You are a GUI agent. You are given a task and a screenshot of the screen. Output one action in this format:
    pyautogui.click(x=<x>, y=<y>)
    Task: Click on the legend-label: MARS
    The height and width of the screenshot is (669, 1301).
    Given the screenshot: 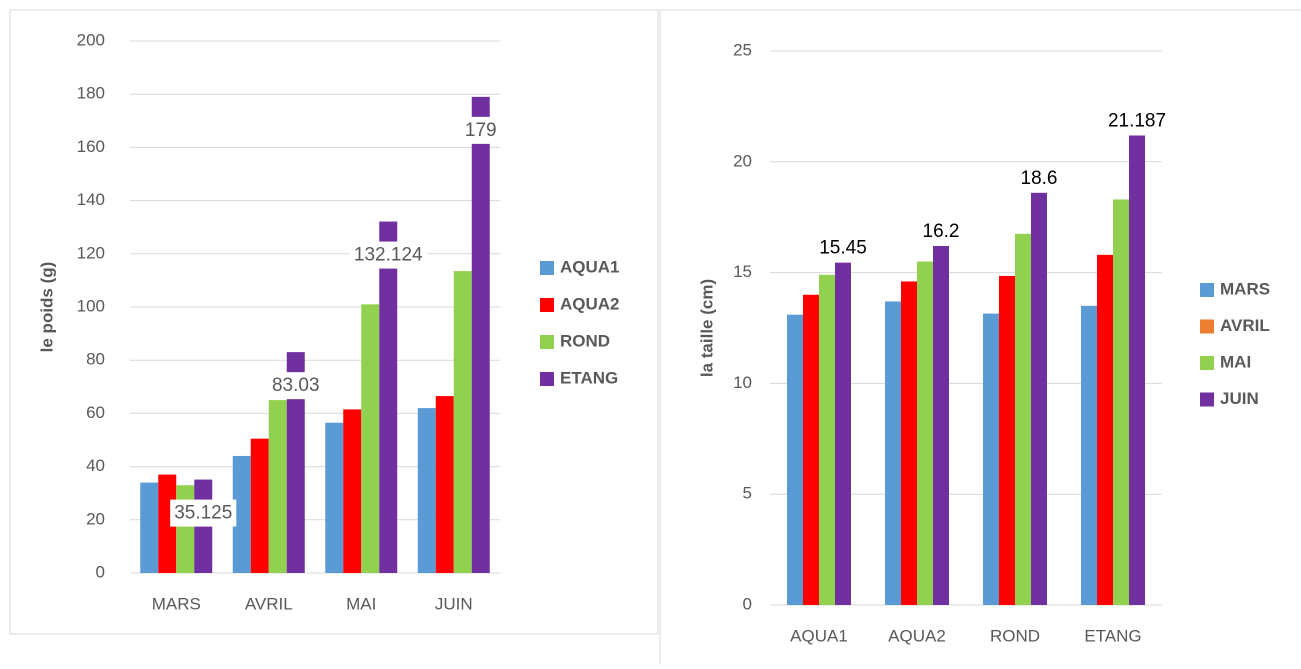 What is the action you would take?
    pyautogui.click(x=1245, y=288)
    